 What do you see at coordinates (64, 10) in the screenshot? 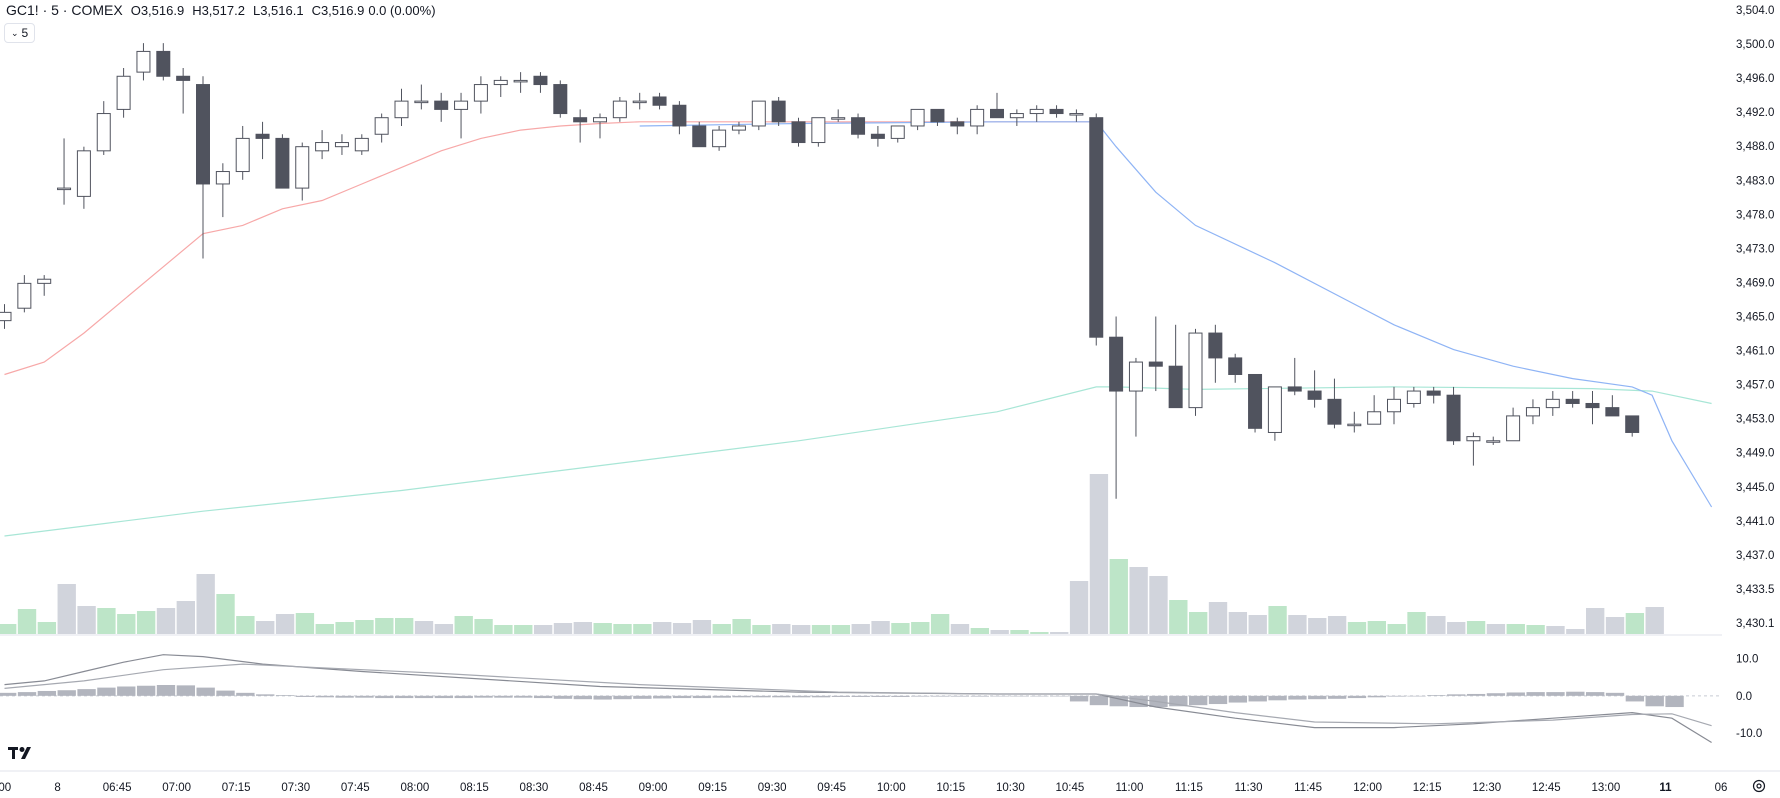
I see `symbol-title: GC1! · 5 · COMEX` at bounding box center [64, 10].